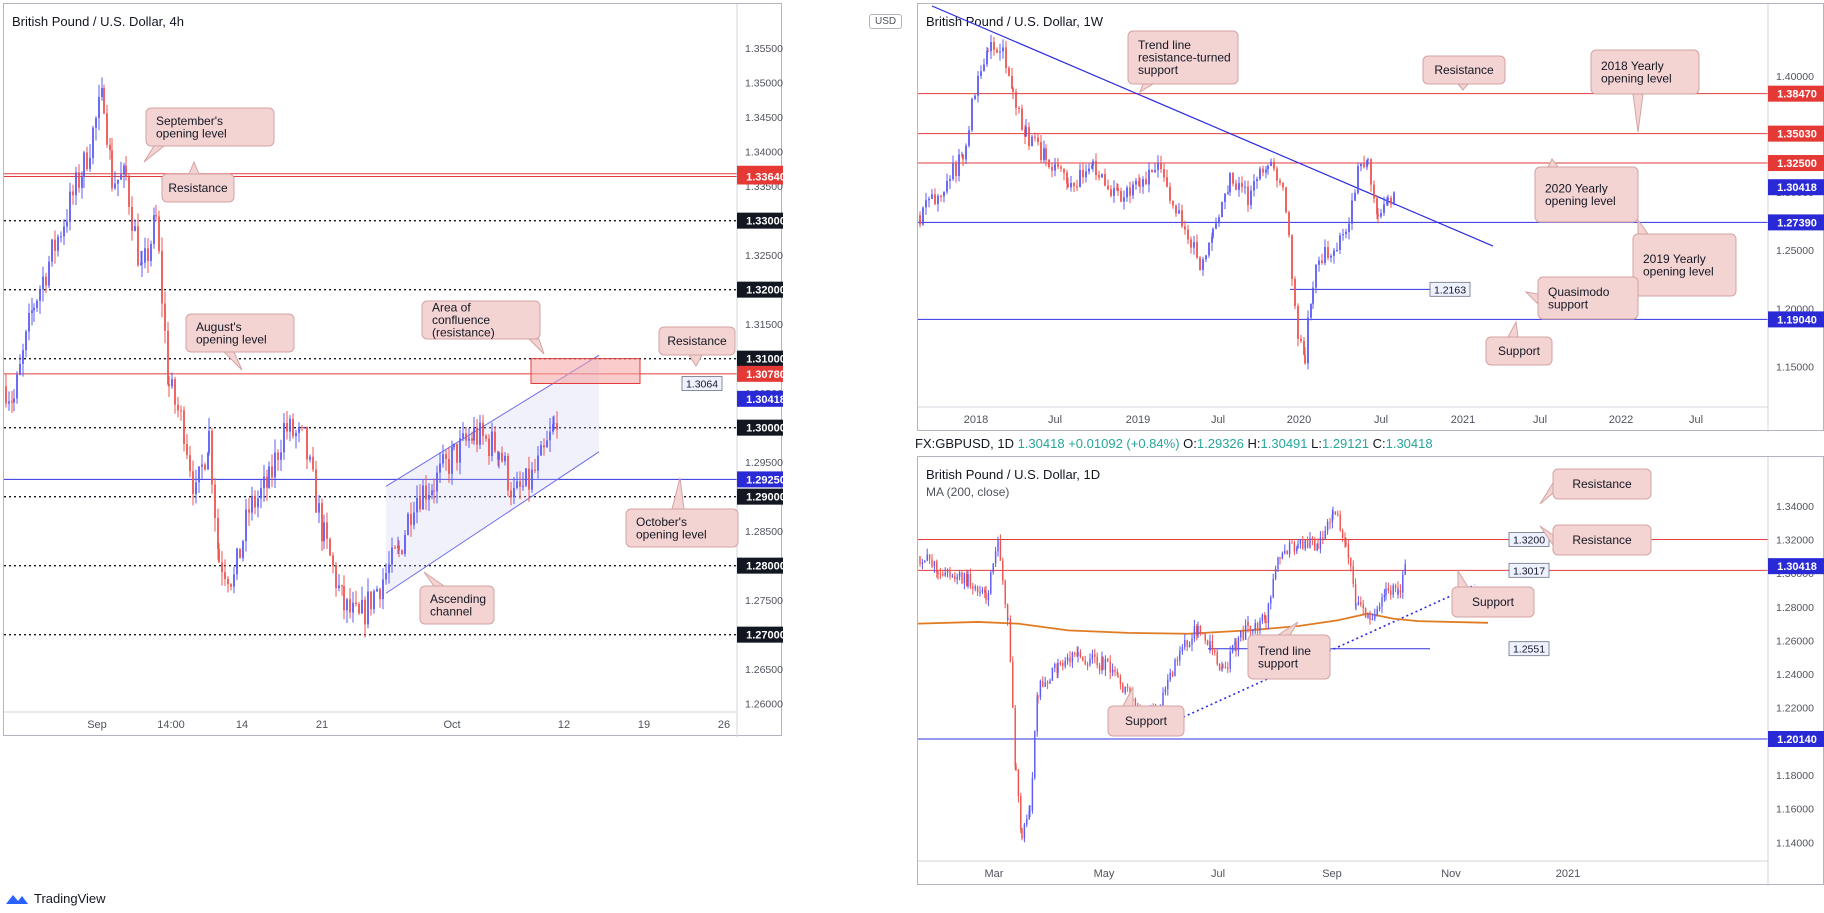 Image resolution: width=1824 pixels, height=913 pixels. What do you see at coordinates (1212, 126) in the screenshot?
I see `trend-line` at bounding box center [1212, 126].